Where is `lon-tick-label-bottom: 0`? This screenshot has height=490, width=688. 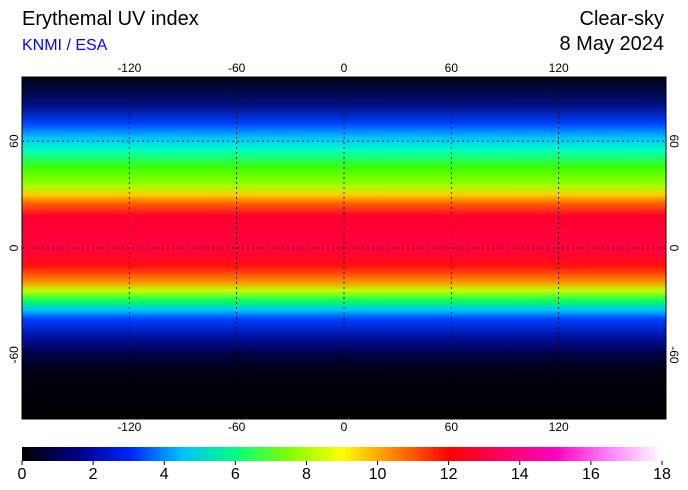
lon-tick-label-bottom: 0 is located at coordinates (344, 427).